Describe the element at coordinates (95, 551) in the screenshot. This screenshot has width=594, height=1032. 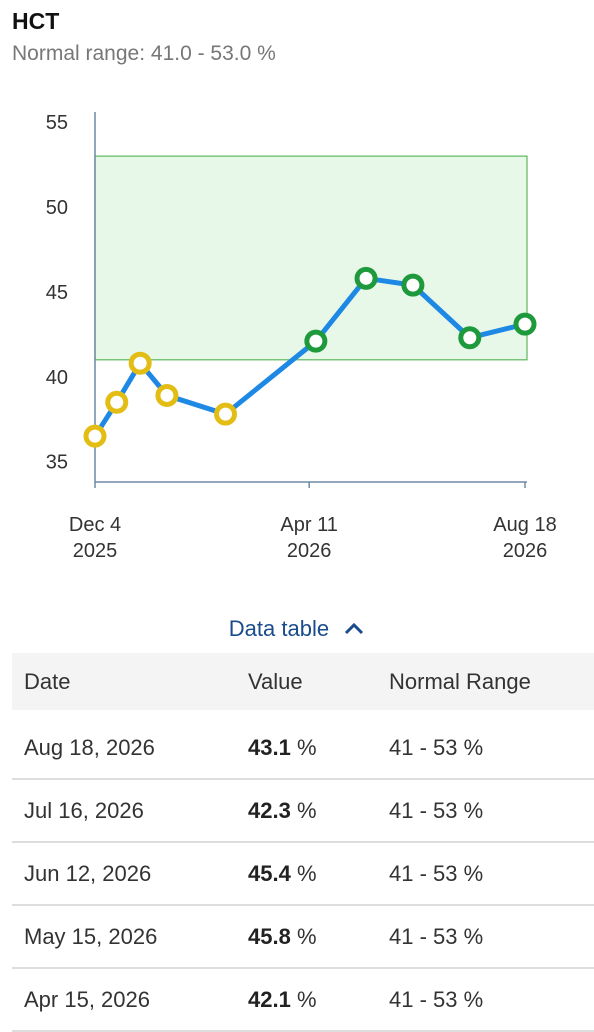
I see `x-tick-label: 2025` at that location.